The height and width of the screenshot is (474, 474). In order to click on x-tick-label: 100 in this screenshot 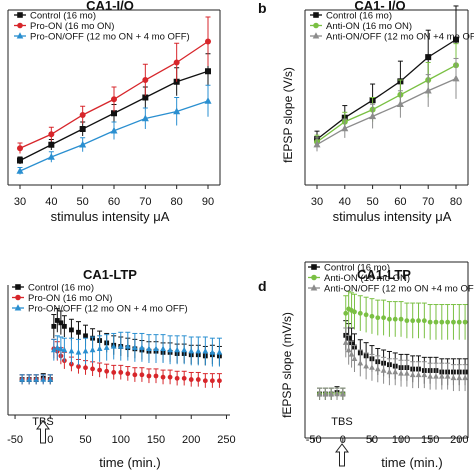, I will do `click(401, 440)`.